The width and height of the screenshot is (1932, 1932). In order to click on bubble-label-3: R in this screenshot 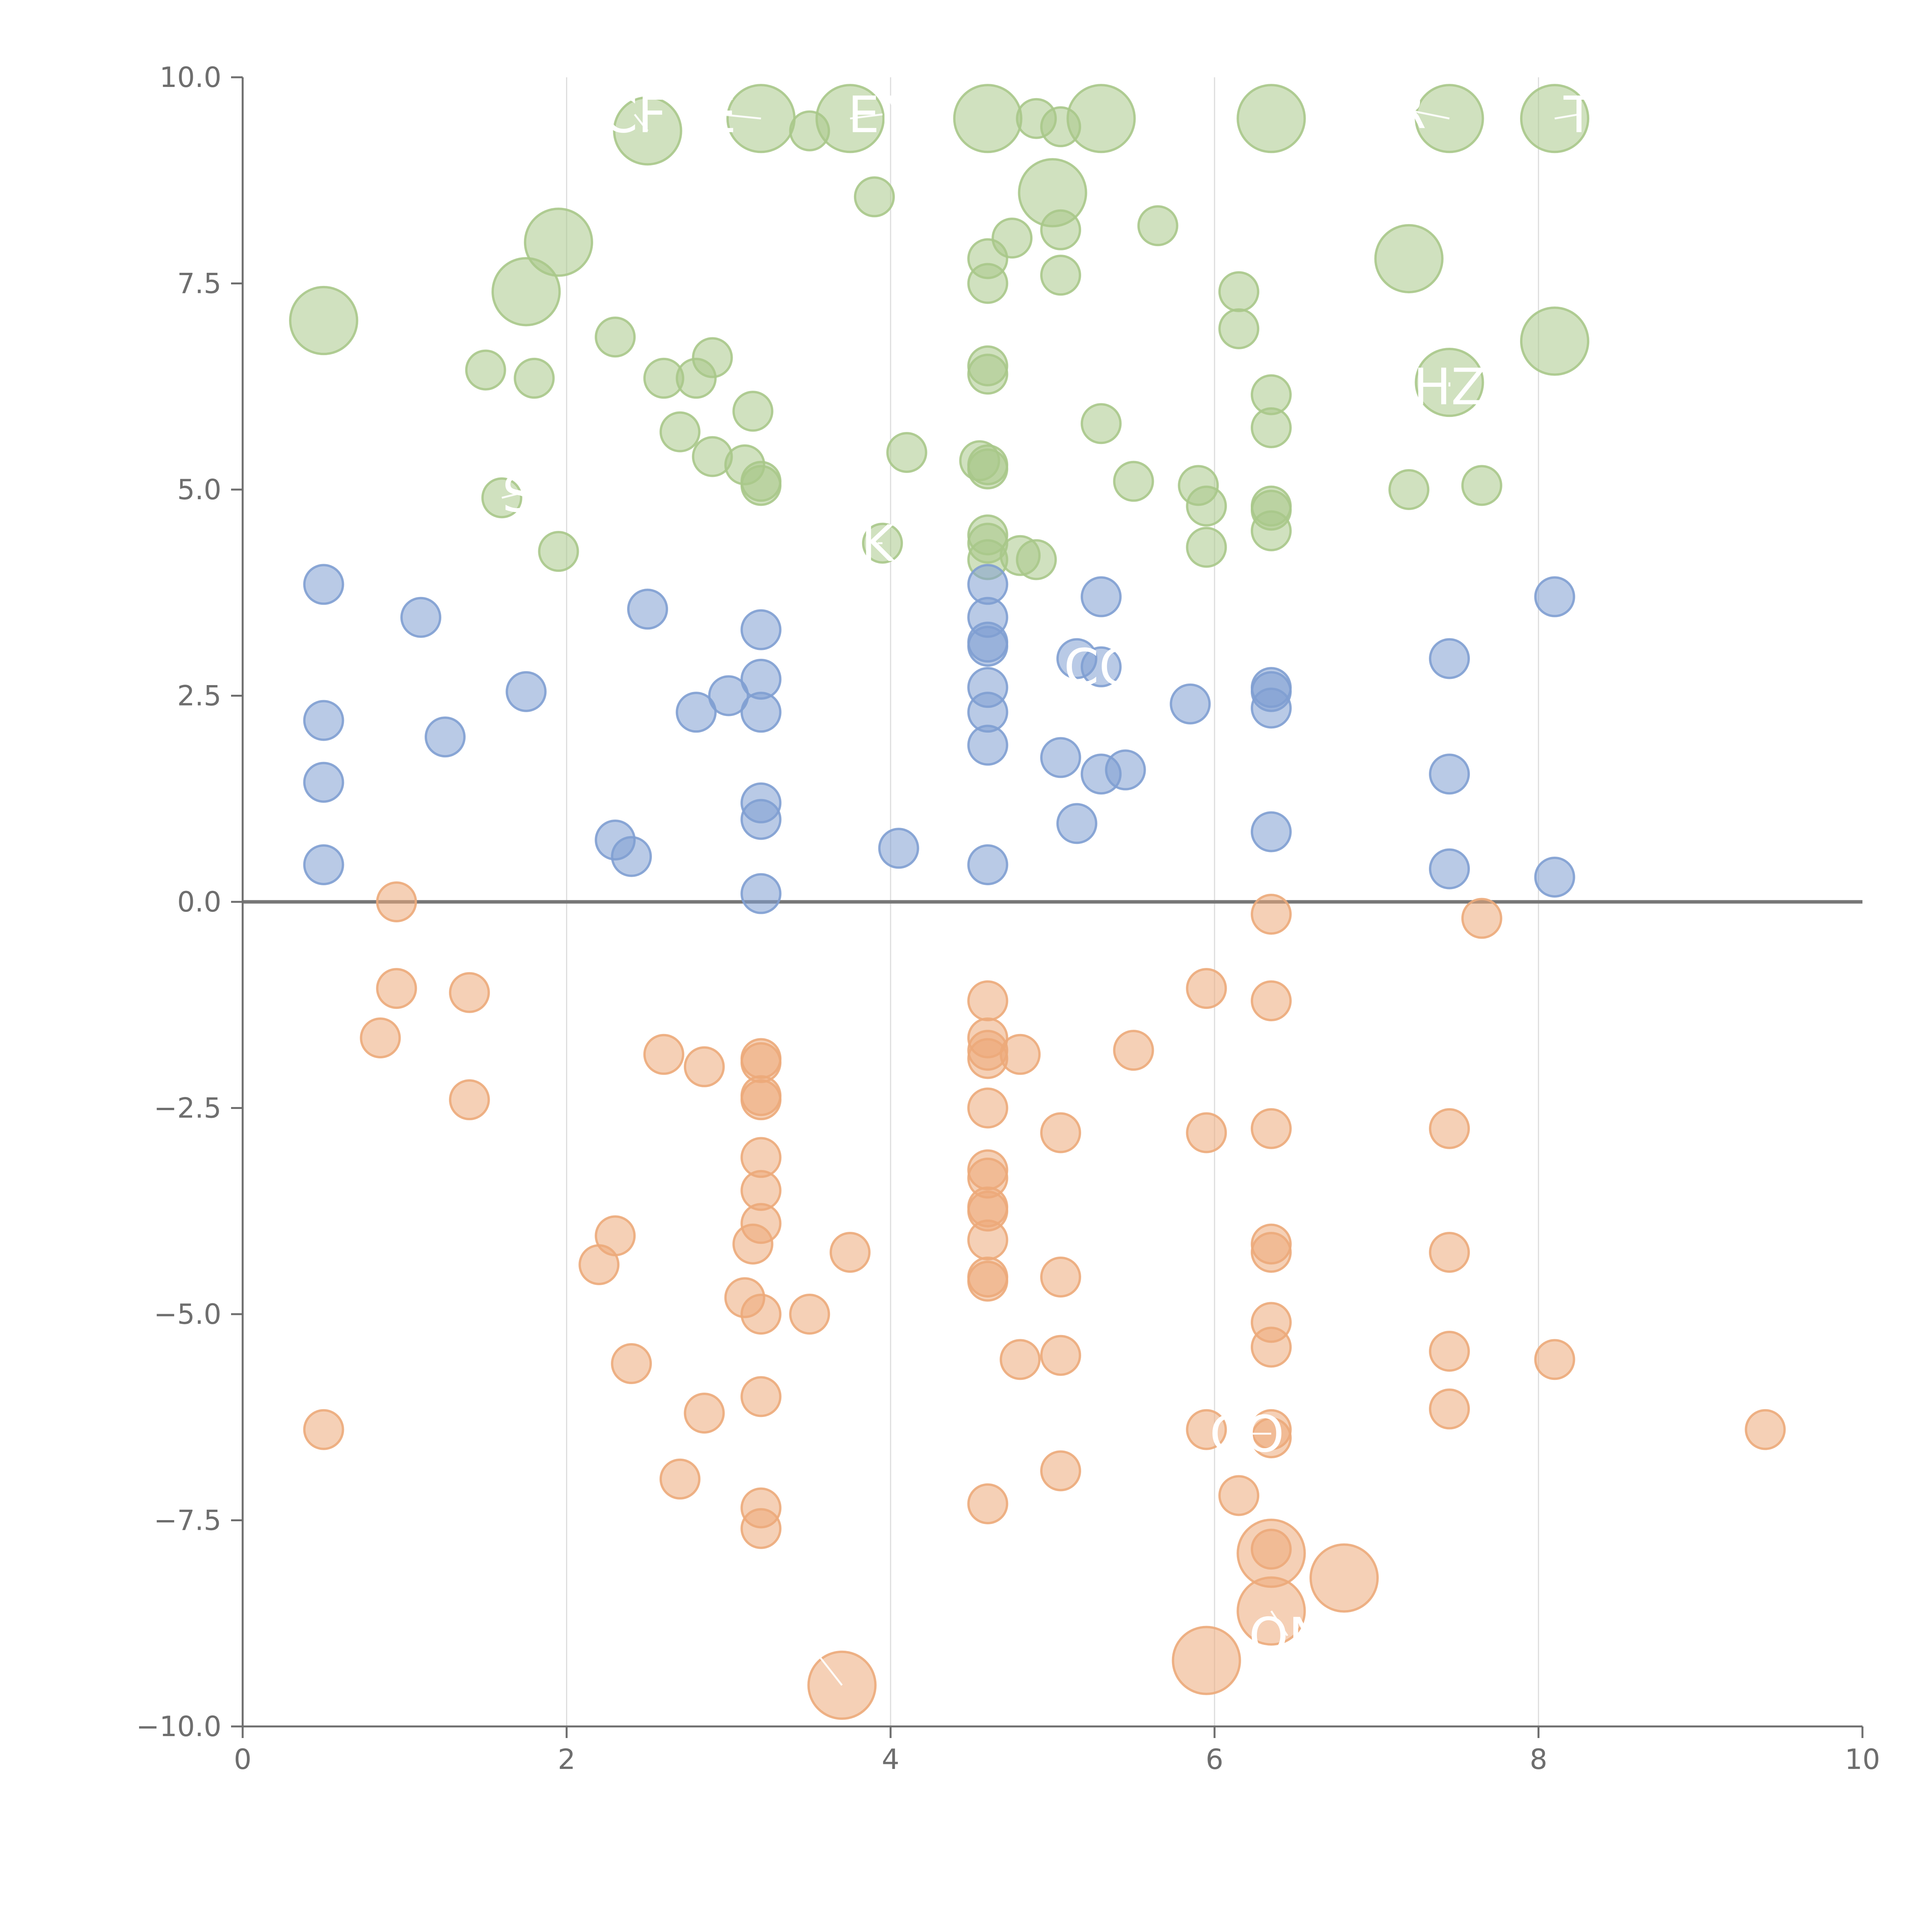, I will do `click(1409, 111)`.